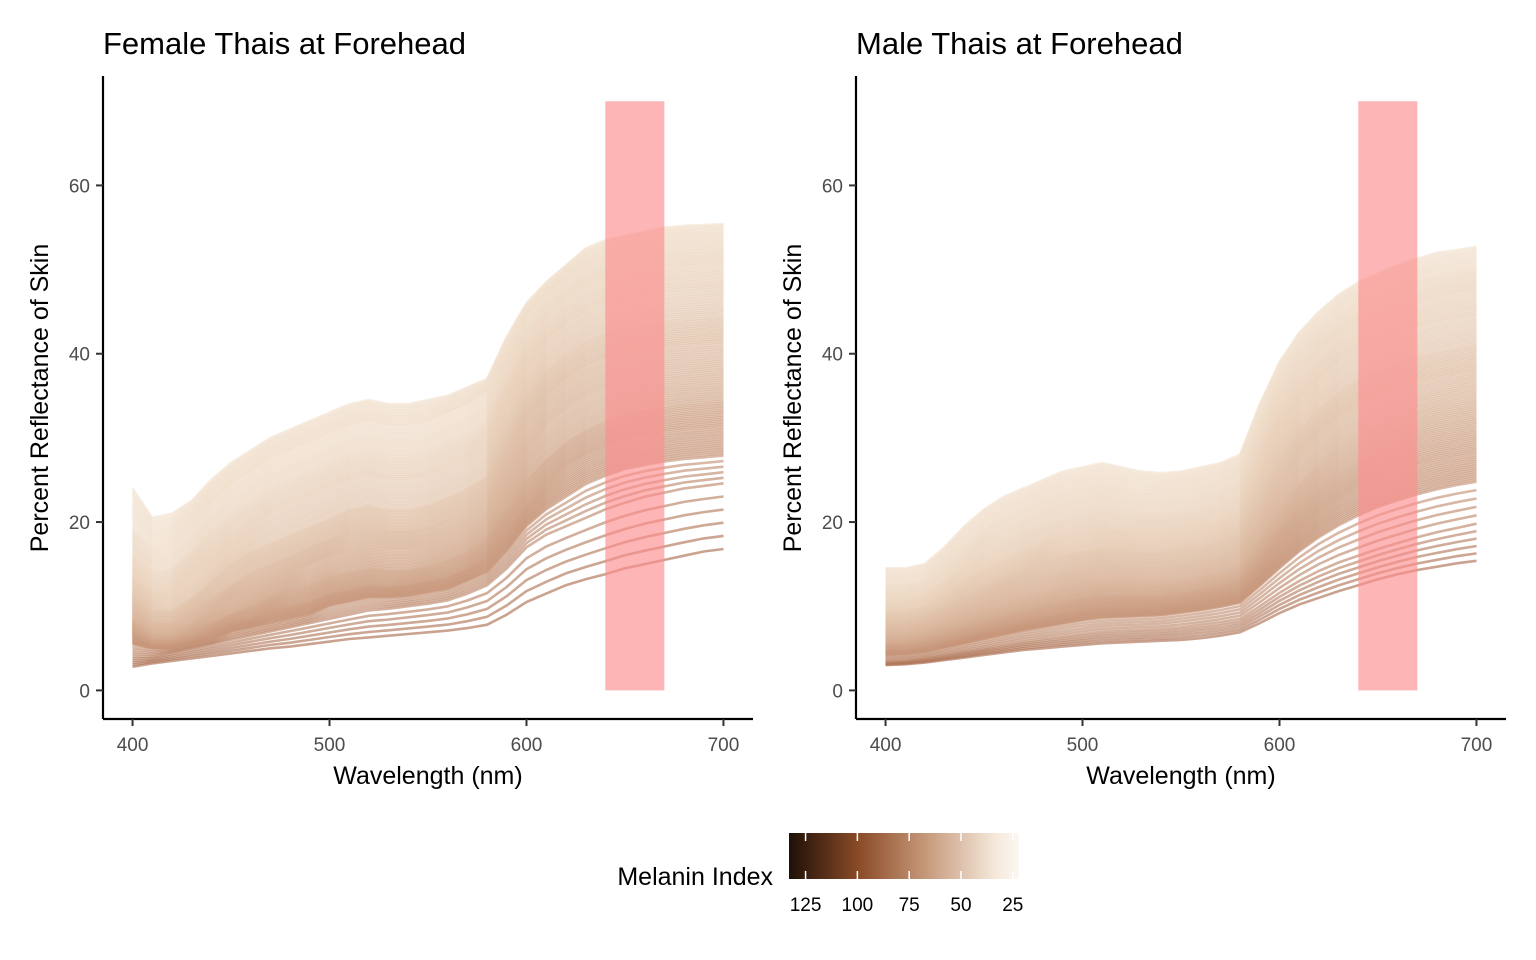  Describe the element at coordinates (904, 856) in the screenshot. I see `legend-colorbar` at that location.